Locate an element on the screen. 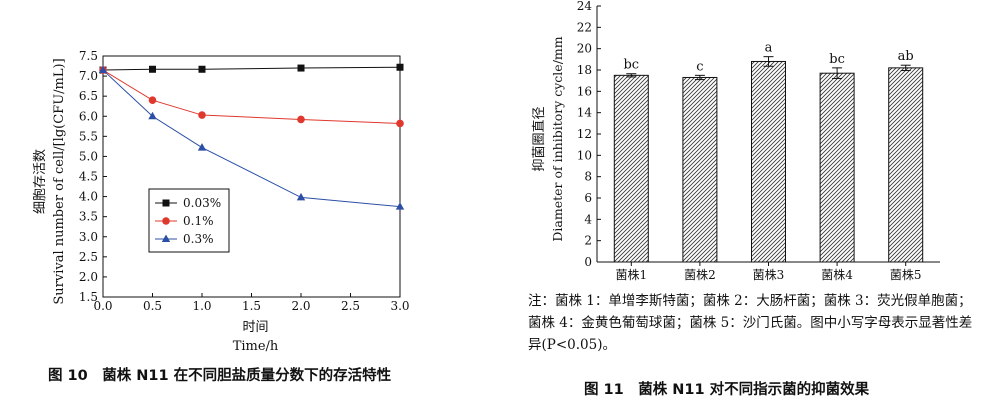 The height and width of the screenshot is (405, 997). x-axis-label: Time/h is located at coordinates (256, 346).